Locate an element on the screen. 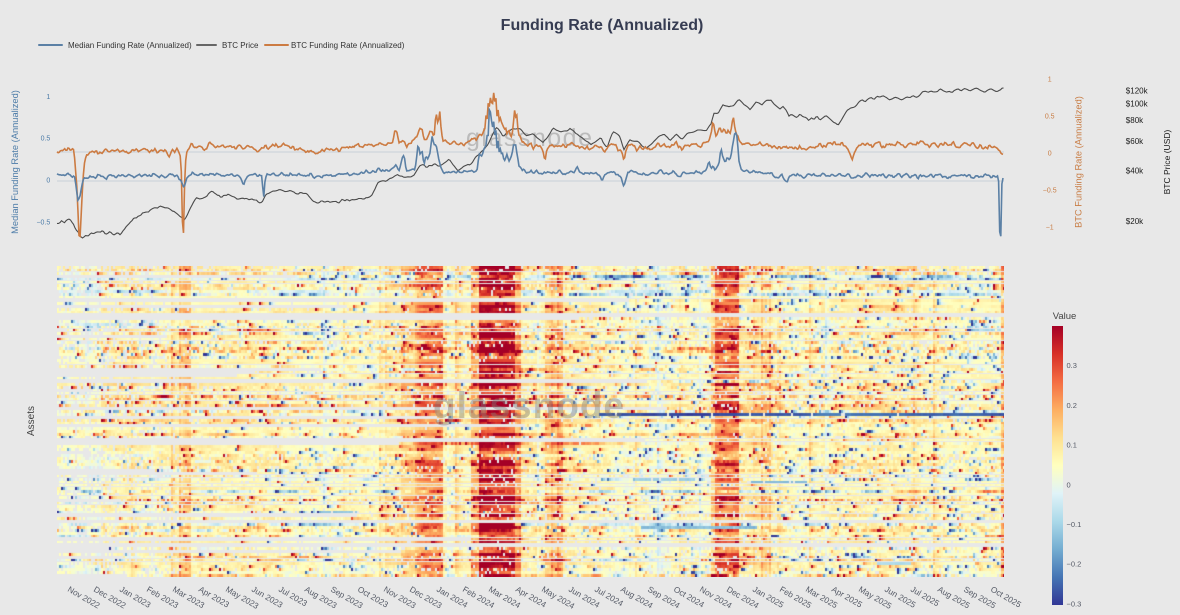  svg-text: −0.1 is located at coordinates (1074, 524).